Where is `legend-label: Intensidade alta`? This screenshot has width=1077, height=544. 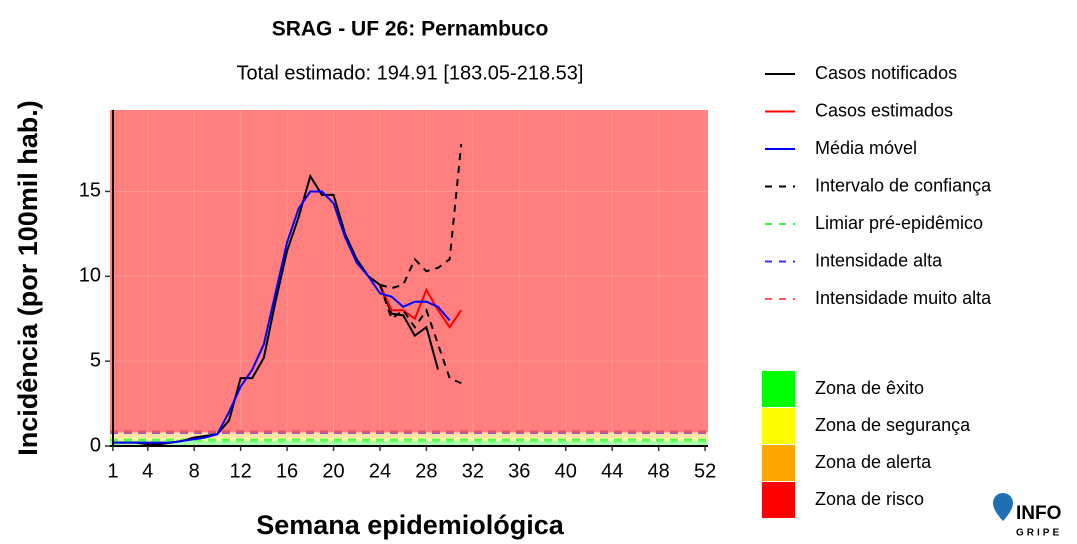
legend-label: Intensidade alta is located at coordinates (879, 260).